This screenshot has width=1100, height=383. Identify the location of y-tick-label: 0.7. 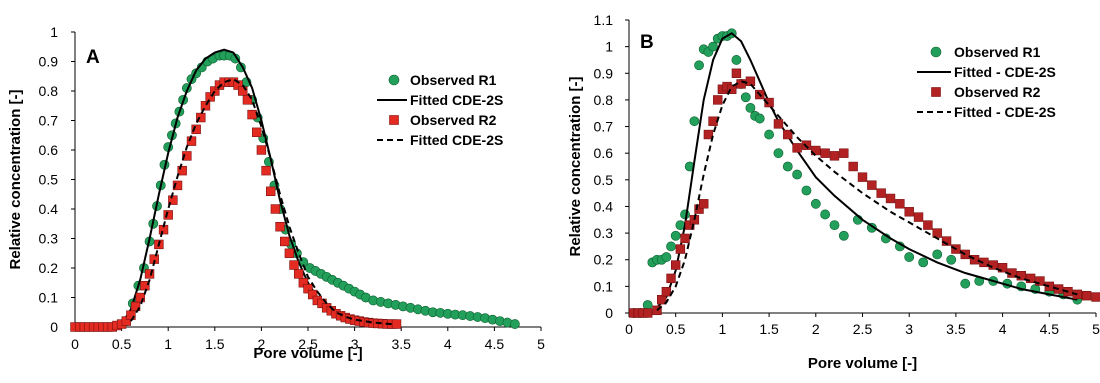
(49, 121).